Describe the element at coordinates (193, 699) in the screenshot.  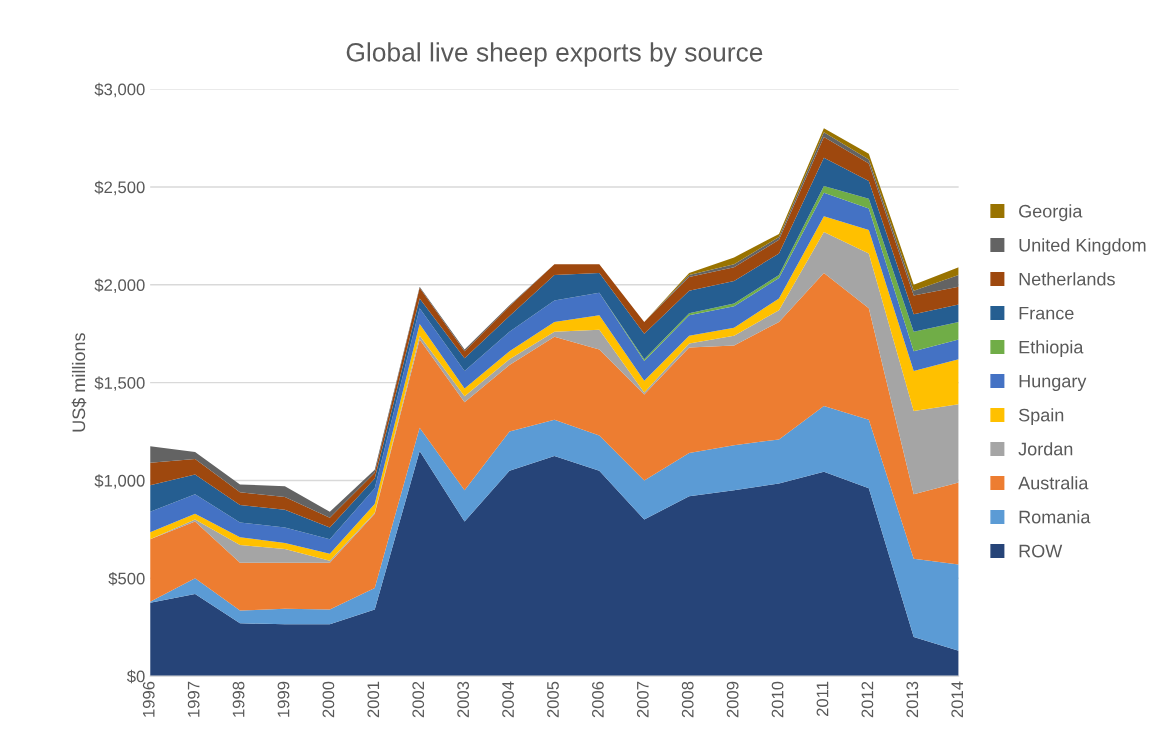
I see `x-tick-label: 1997` at that location.